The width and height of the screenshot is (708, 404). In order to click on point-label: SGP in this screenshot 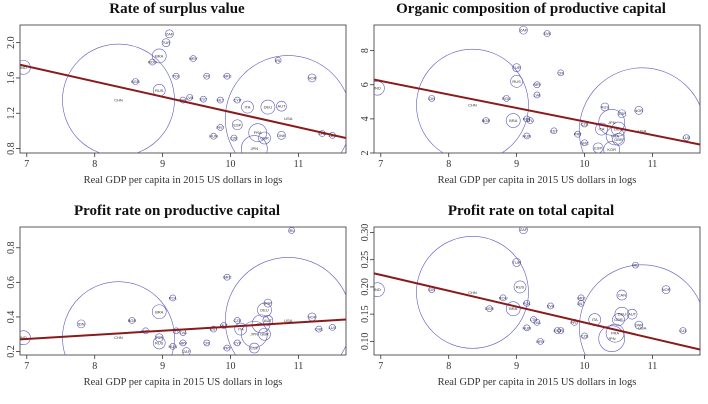, I will do `click(622, 113)`.